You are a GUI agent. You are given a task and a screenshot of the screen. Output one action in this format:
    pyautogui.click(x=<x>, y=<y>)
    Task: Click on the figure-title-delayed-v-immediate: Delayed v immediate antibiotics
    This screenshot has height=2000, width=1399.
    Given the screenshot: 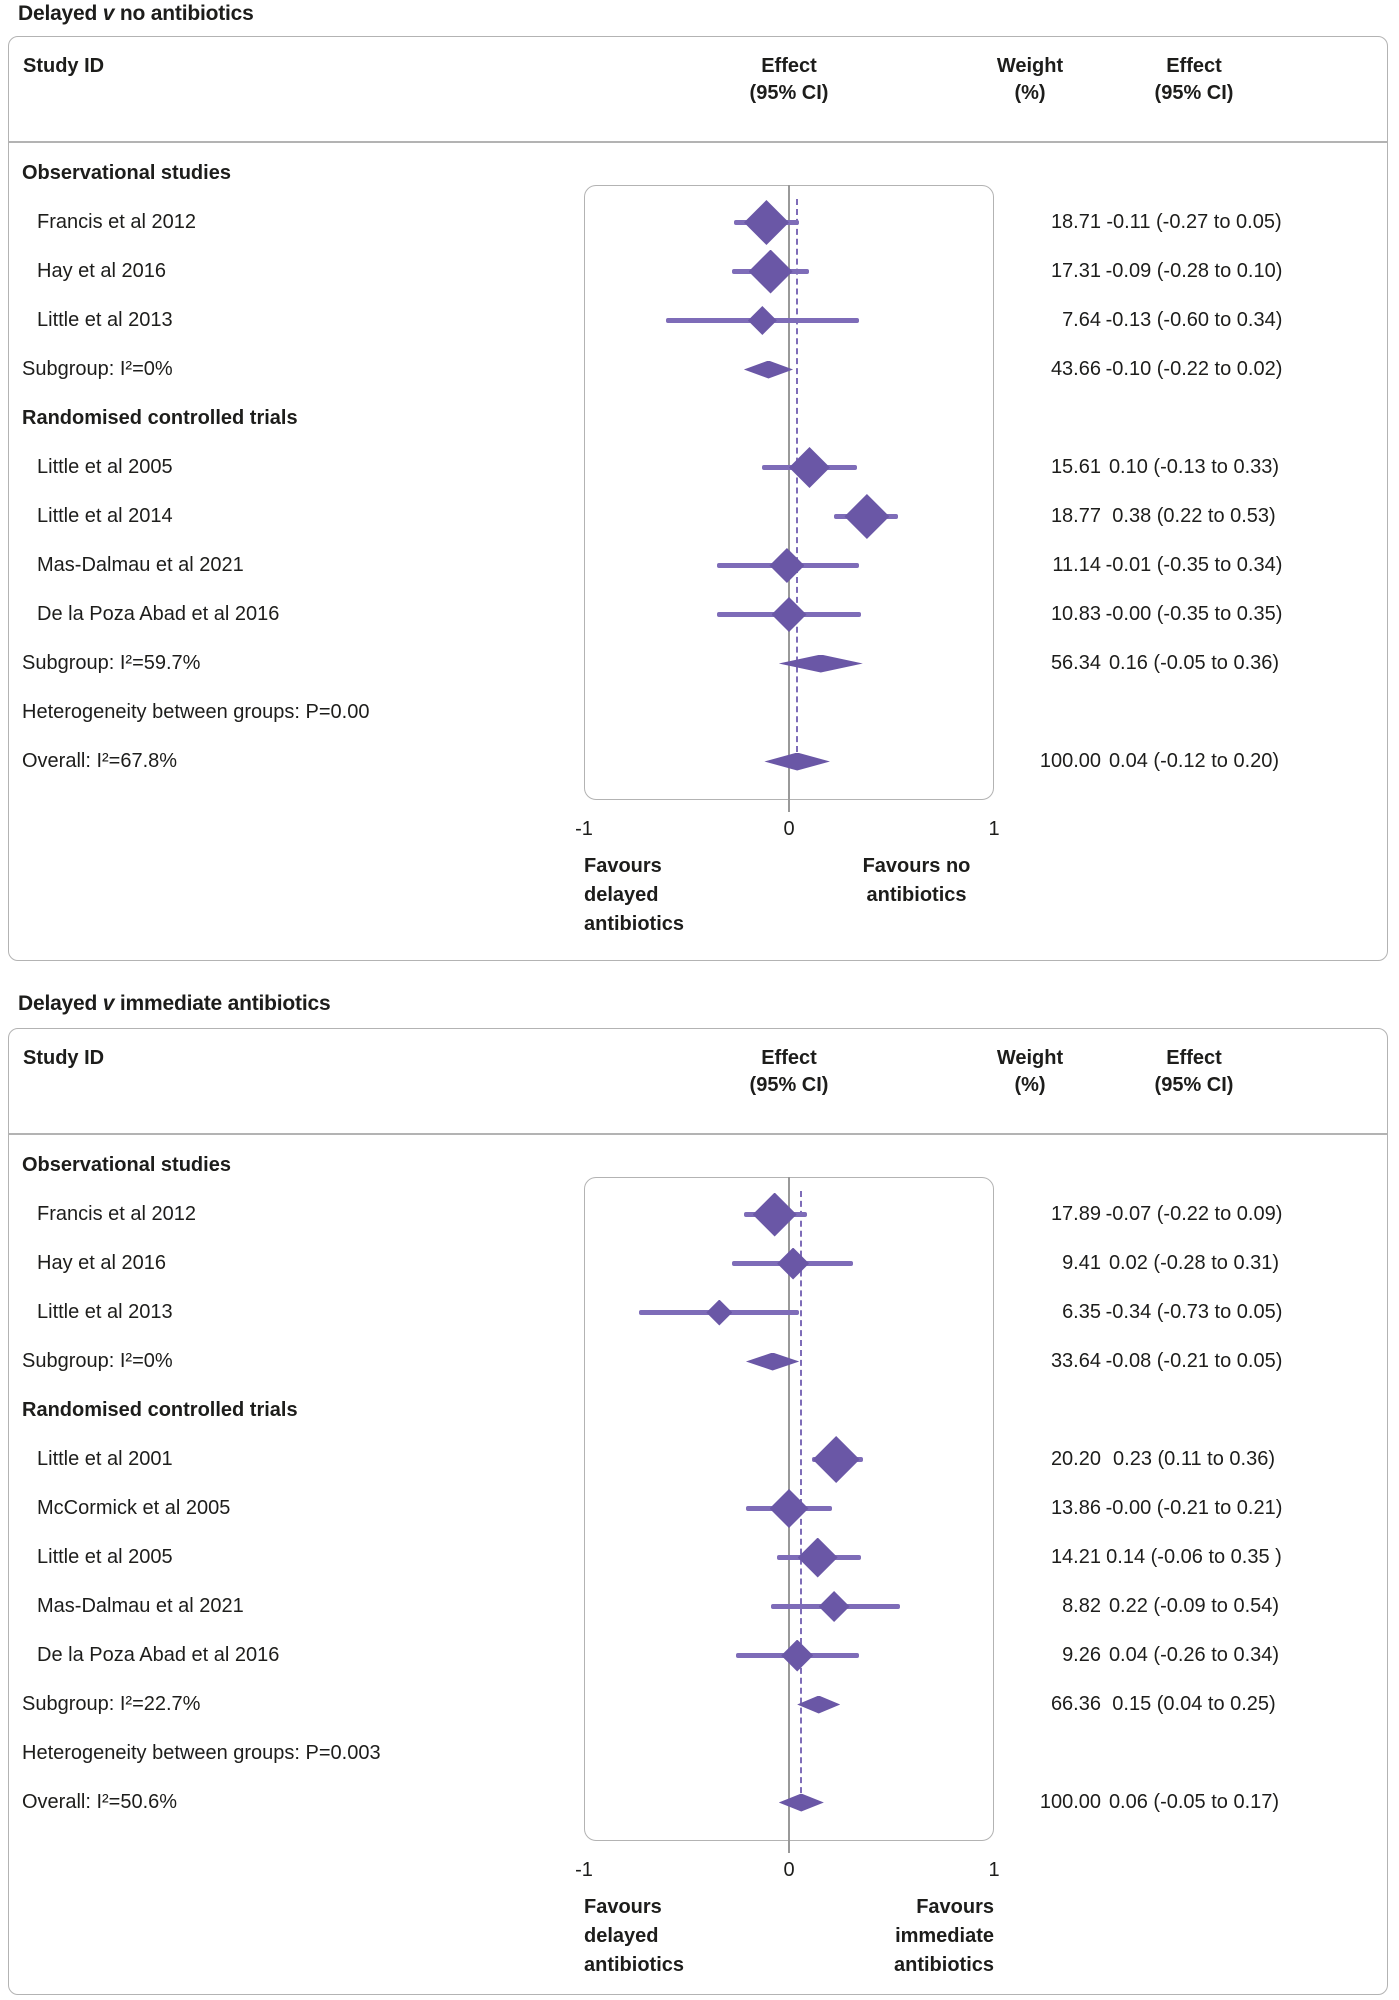 What is the action you would take?
    pyautogui.click(x=174, y=1004)
    